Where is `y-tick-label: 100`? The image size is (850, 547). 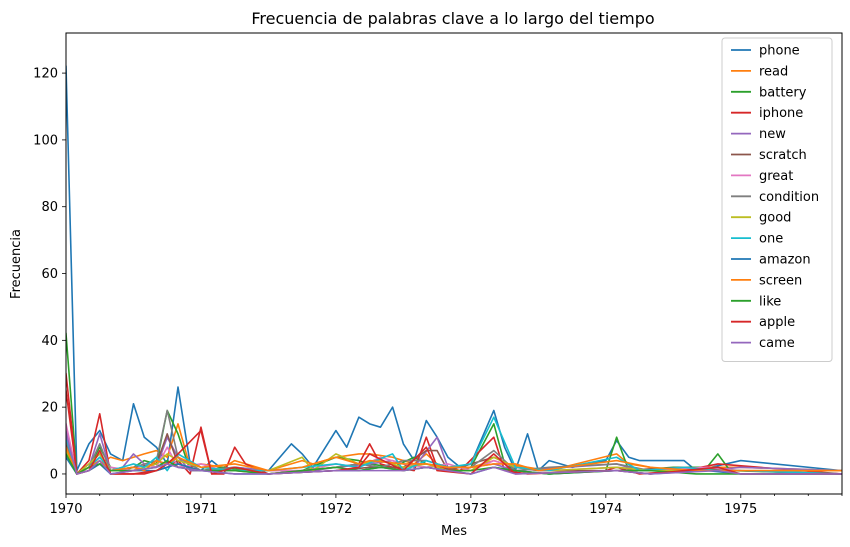
y-tick-label: 100 is located at coordinates (45, 140).